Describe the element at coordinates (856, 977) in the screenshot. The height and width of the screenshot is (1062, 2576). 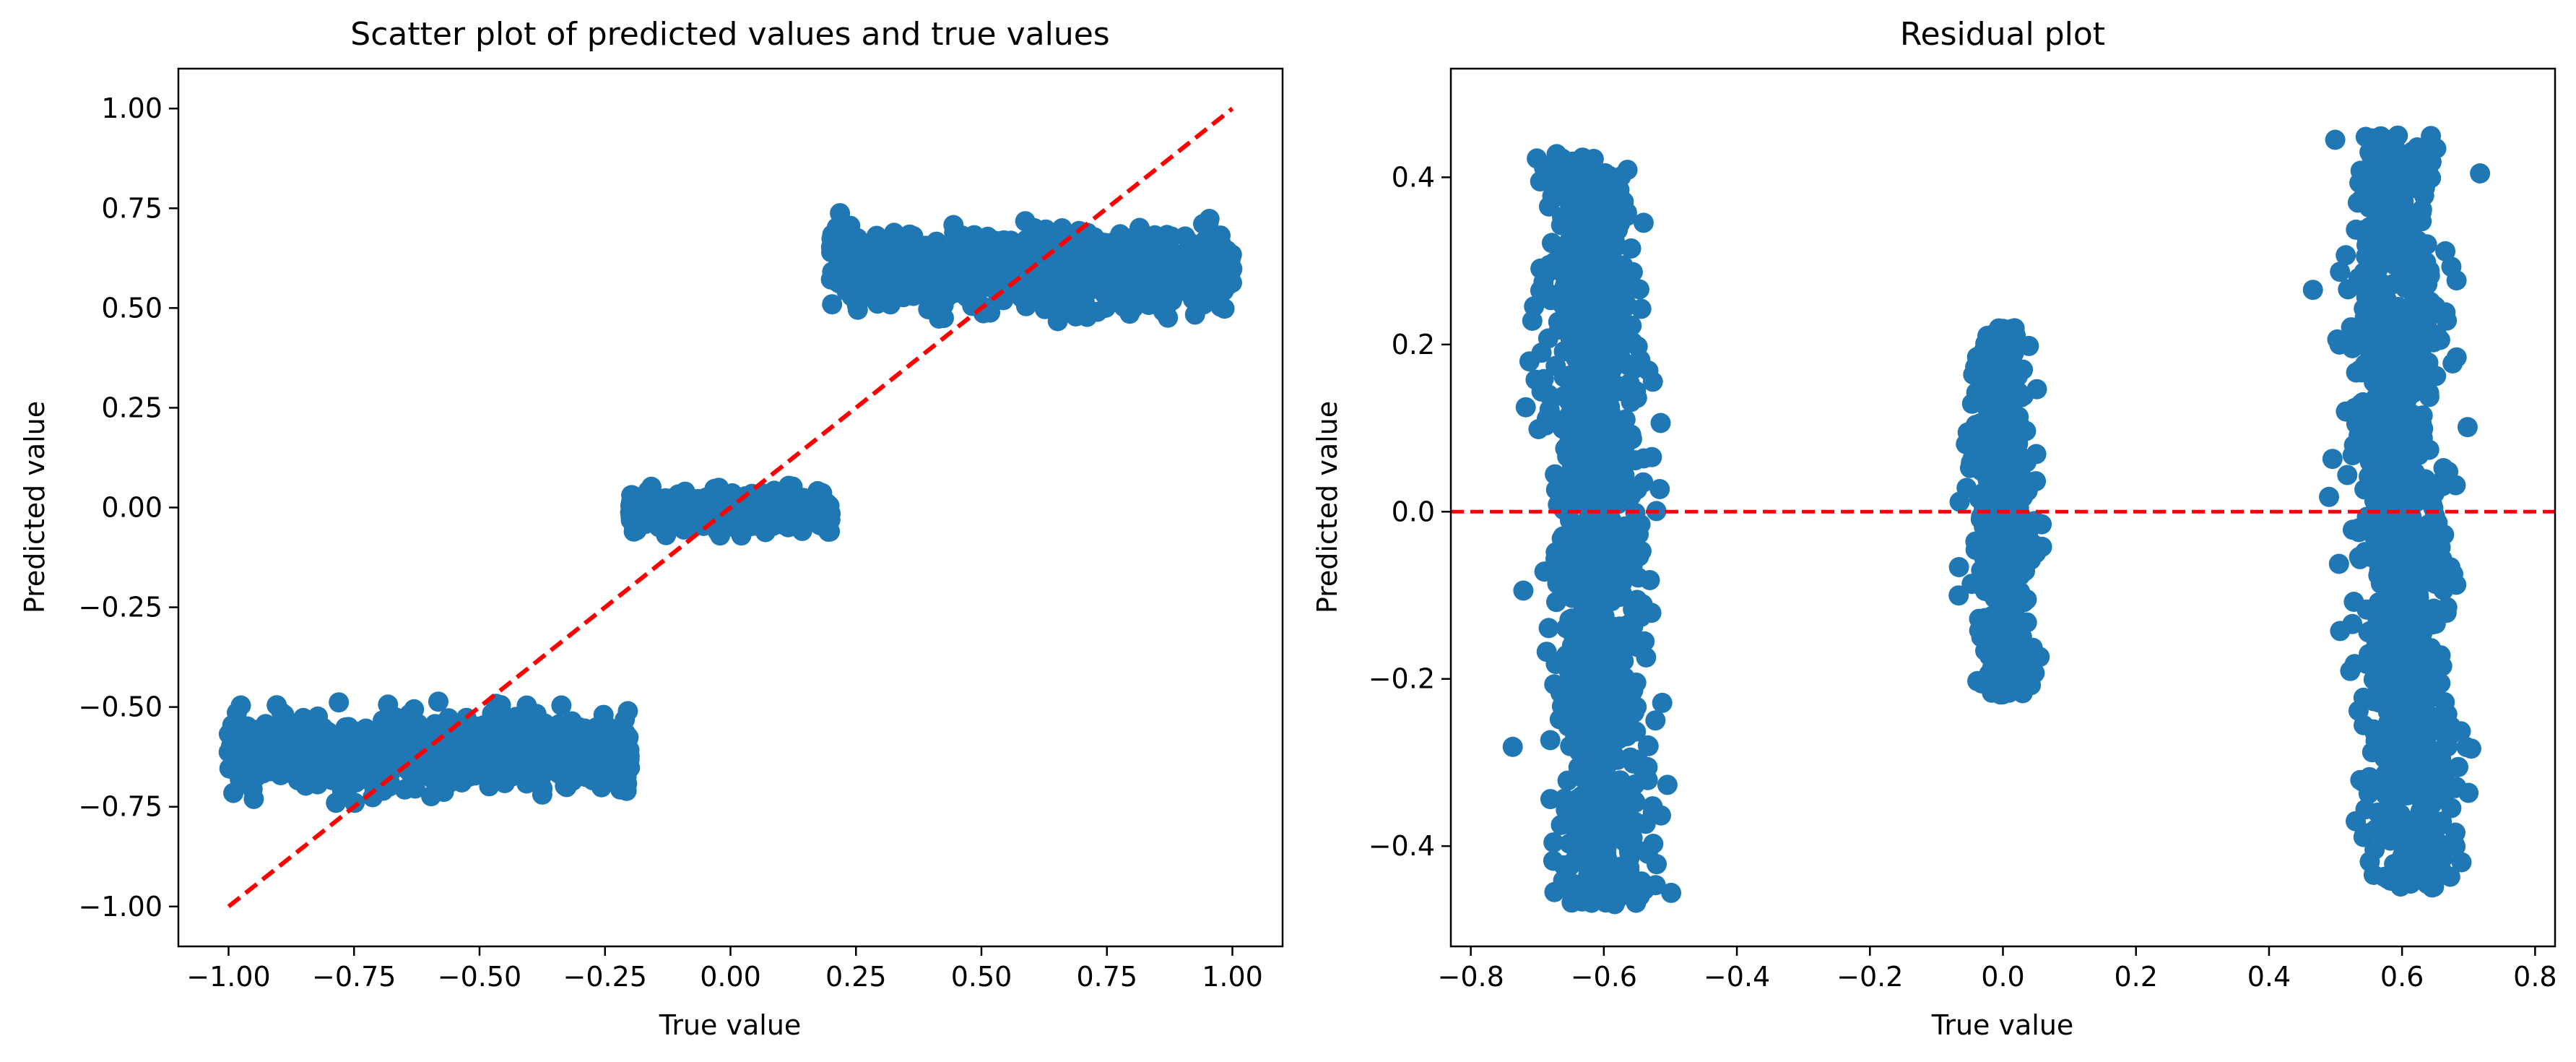
I see `x-tick-label: 0.25` at that location.